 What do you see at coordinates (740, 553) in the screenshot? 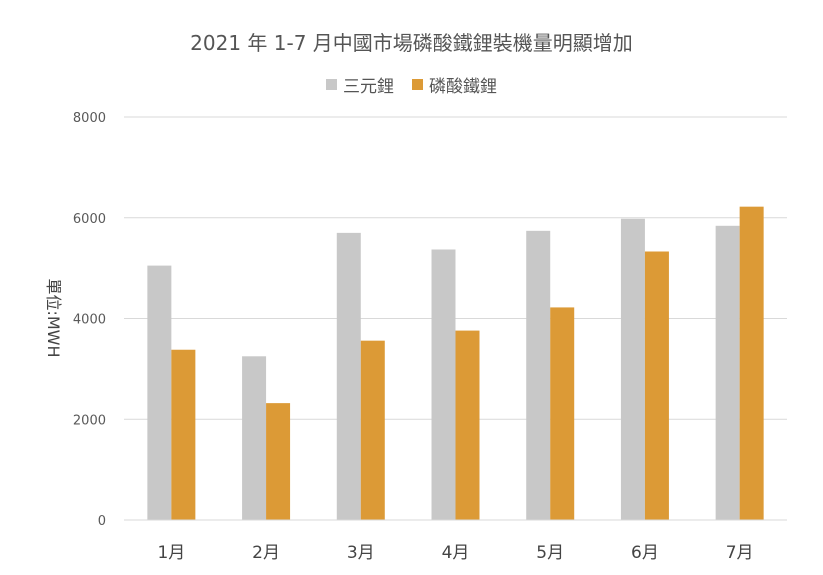
I see `x-tick-label: 7月` at bounding box center [740, 553].